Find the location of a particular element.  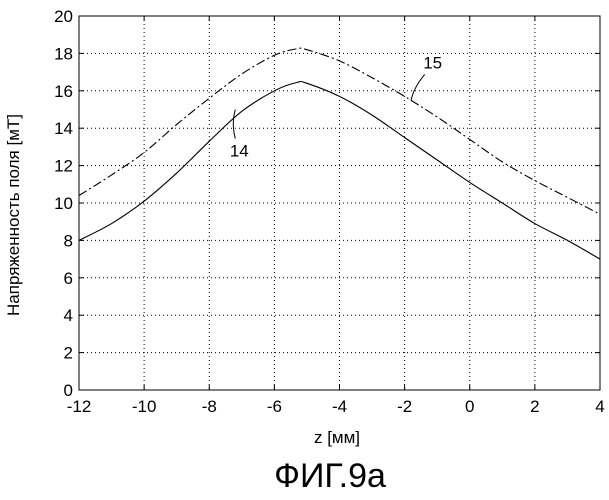

y-tick-label: 18 is located at coordinates (63, 53).